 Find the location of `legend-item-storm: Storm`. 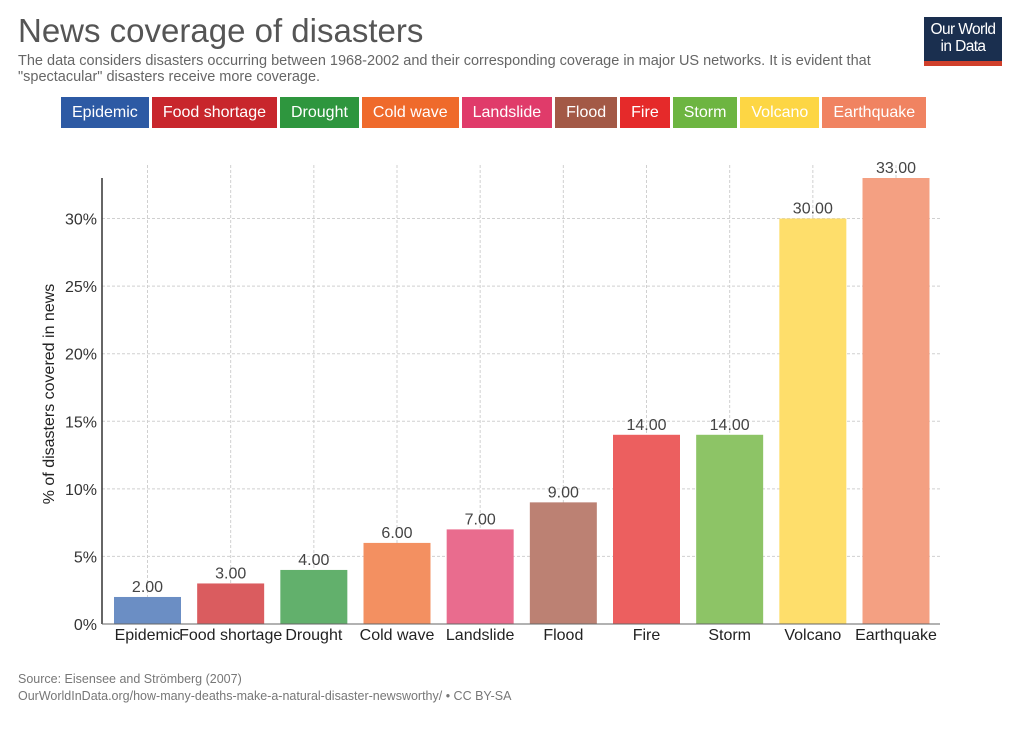

legend-item-storm: Storm is located at coordinates (705, 112).